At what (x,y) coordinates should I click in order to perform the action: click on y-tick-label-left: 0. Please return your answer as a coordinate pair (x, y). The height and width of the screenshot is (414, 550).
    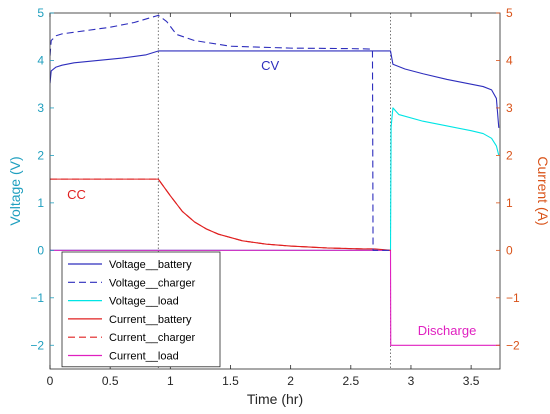
    Looking at the image, I should click on (40, 250).